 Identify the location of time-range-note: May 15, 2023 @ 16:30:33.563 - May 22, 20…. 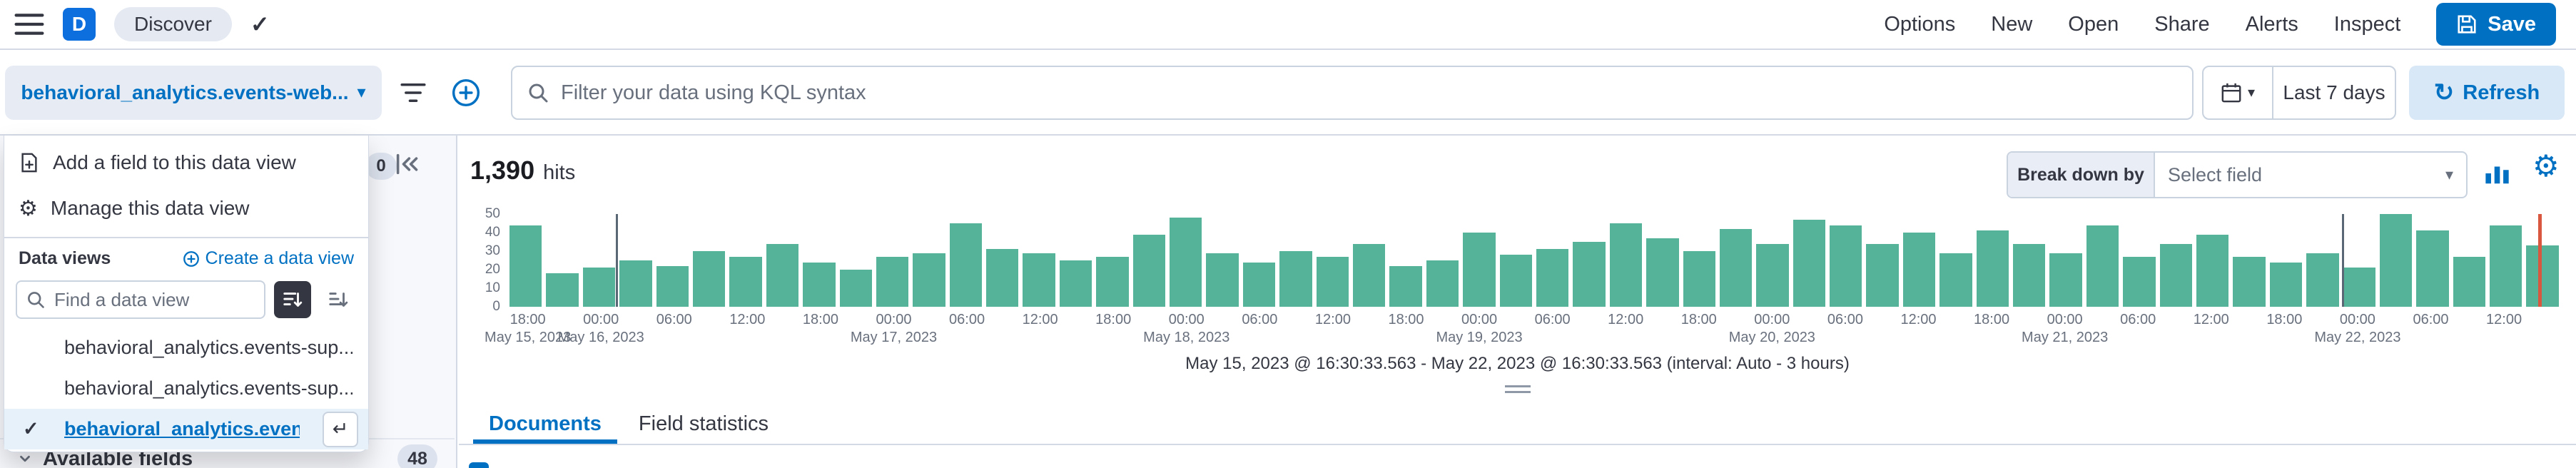
(1517, 363).